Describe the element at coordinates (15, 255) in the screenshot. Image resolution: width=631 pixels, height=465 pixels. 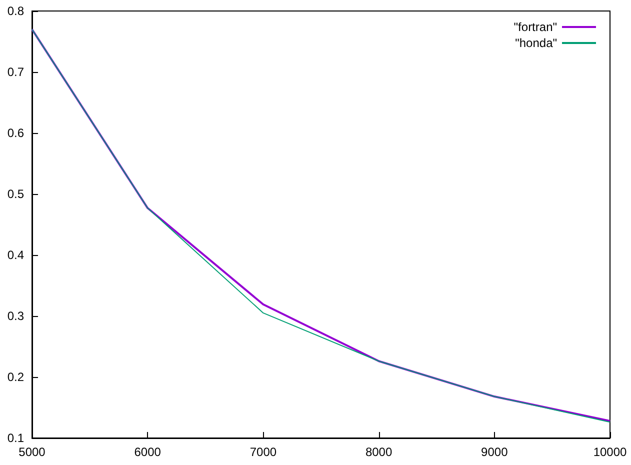
I see `y-tick-label: 0.4` at that location.